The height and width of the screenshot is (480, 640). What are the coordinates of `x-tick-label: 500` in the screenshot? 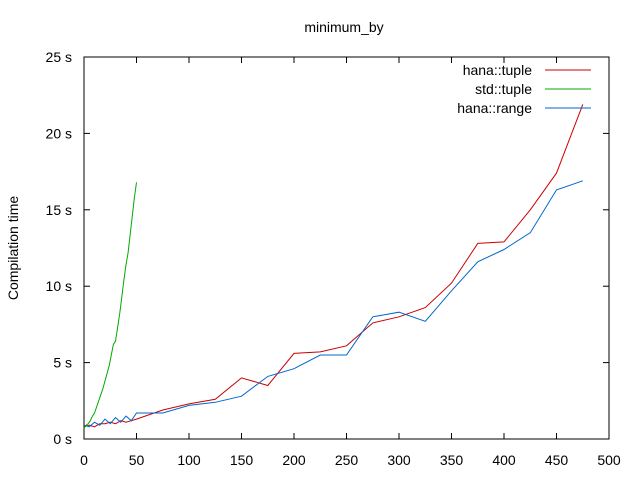 It's located at (609, 460).